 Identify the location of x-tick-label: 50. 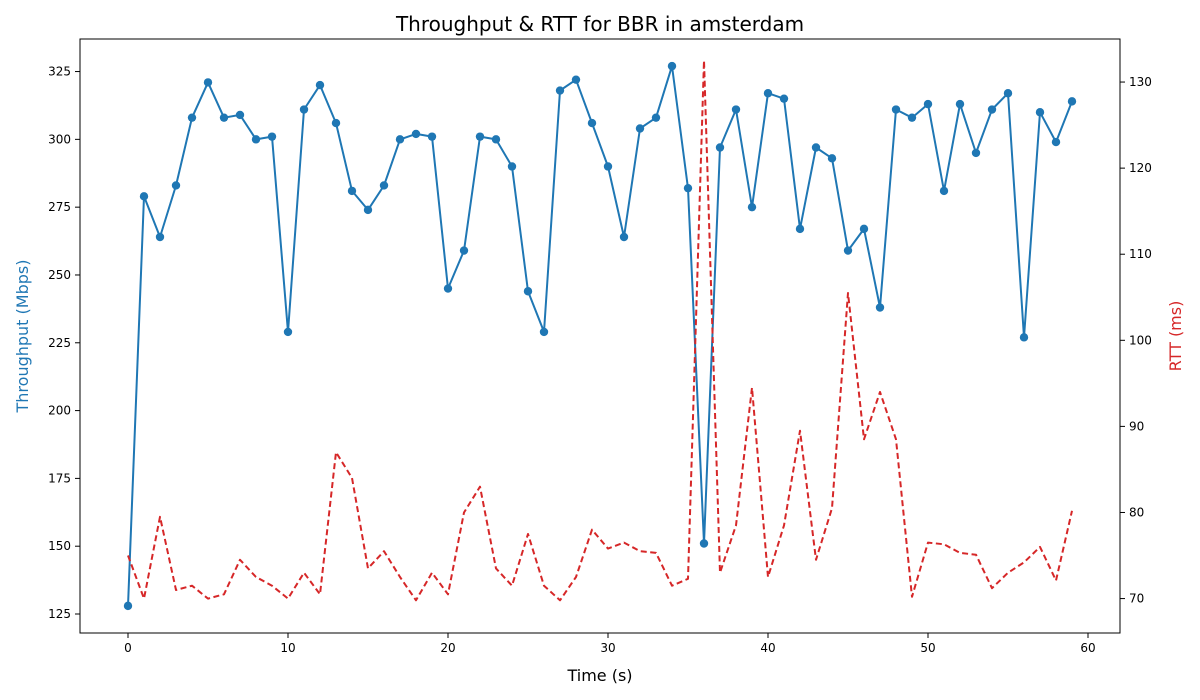
(927, 648).